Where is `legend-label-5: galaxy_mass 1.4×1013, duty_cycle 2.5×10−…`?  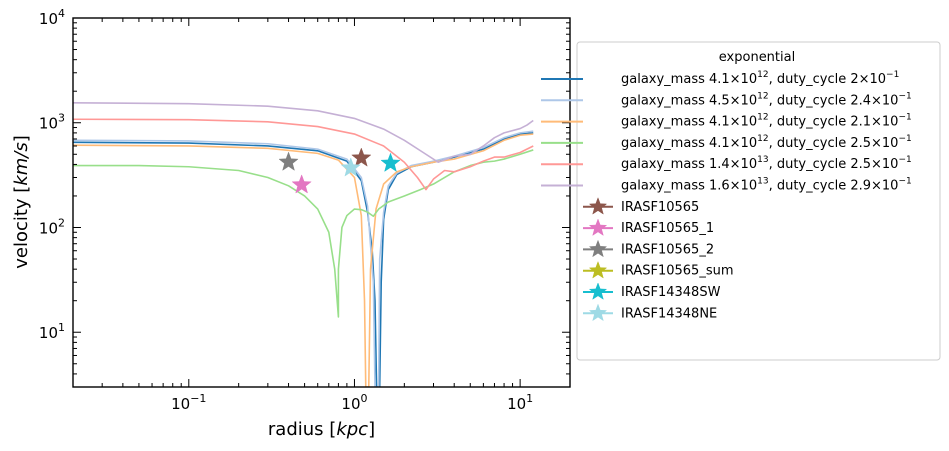 legend-label-5: galaxy_mass 1.4×1013, duty_cycle 2.5×10−… is located at coordinates (766, 163).